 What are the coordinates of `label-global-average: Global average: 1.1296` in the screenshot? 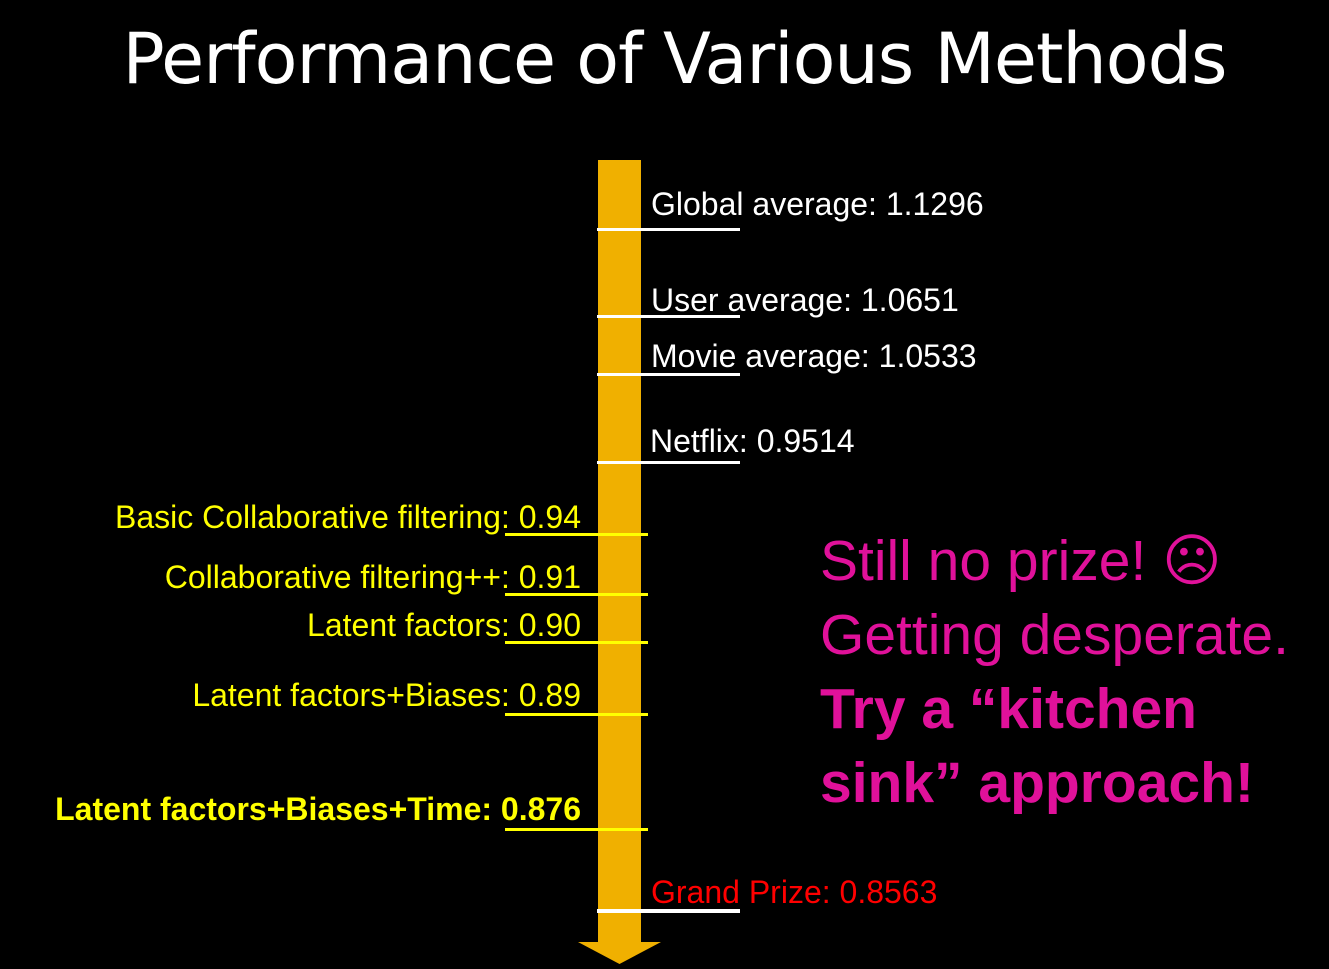 It's located at (817, 204).